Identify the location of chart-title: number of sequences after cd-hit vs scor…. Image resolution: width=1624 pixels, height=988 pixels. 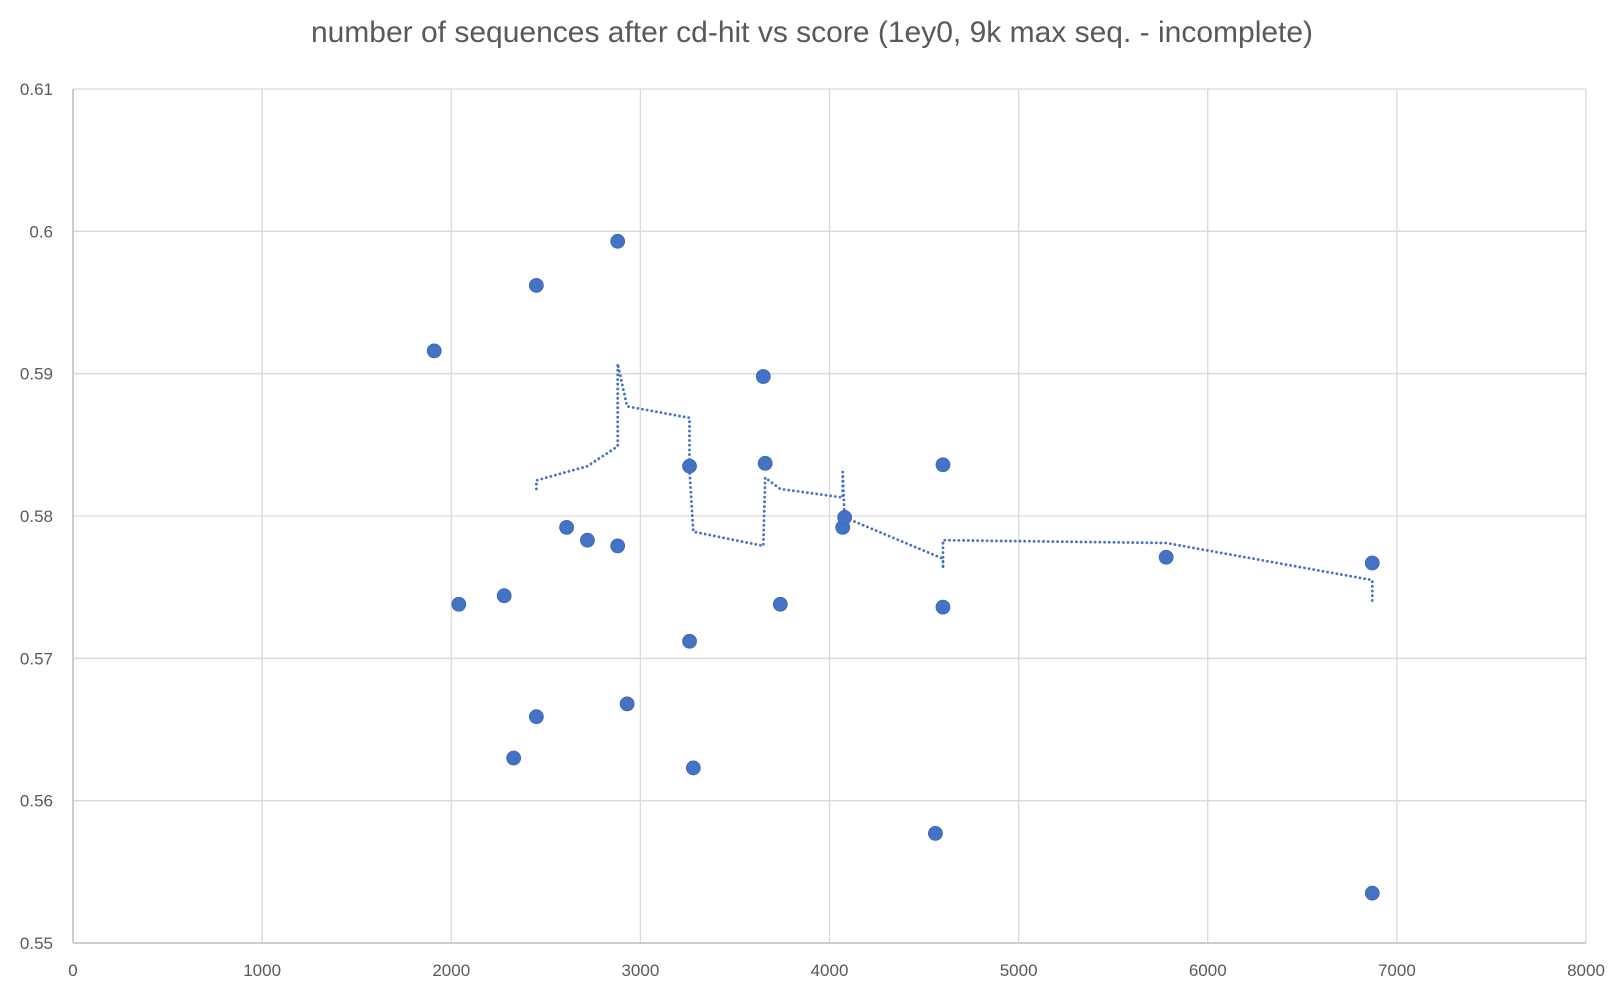
(812, 32).